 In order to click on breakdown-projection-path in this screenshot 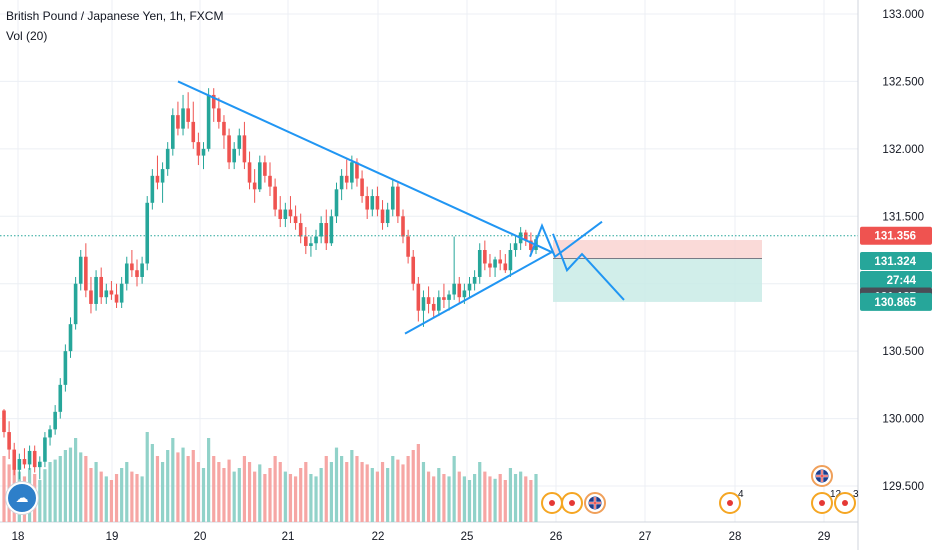, I will do `click(588, 267)`.